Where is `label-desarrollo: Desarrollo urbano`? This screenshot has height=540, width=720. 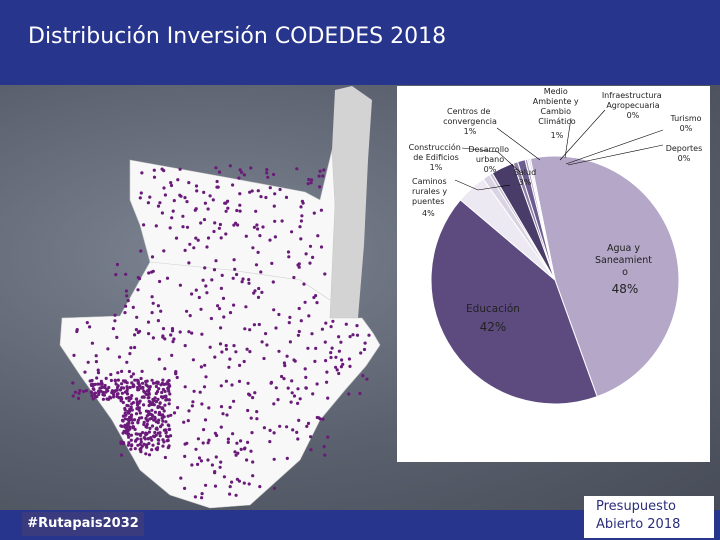
label-desarrollo: Desarrollo urbano is located at coordinates (489, 154).